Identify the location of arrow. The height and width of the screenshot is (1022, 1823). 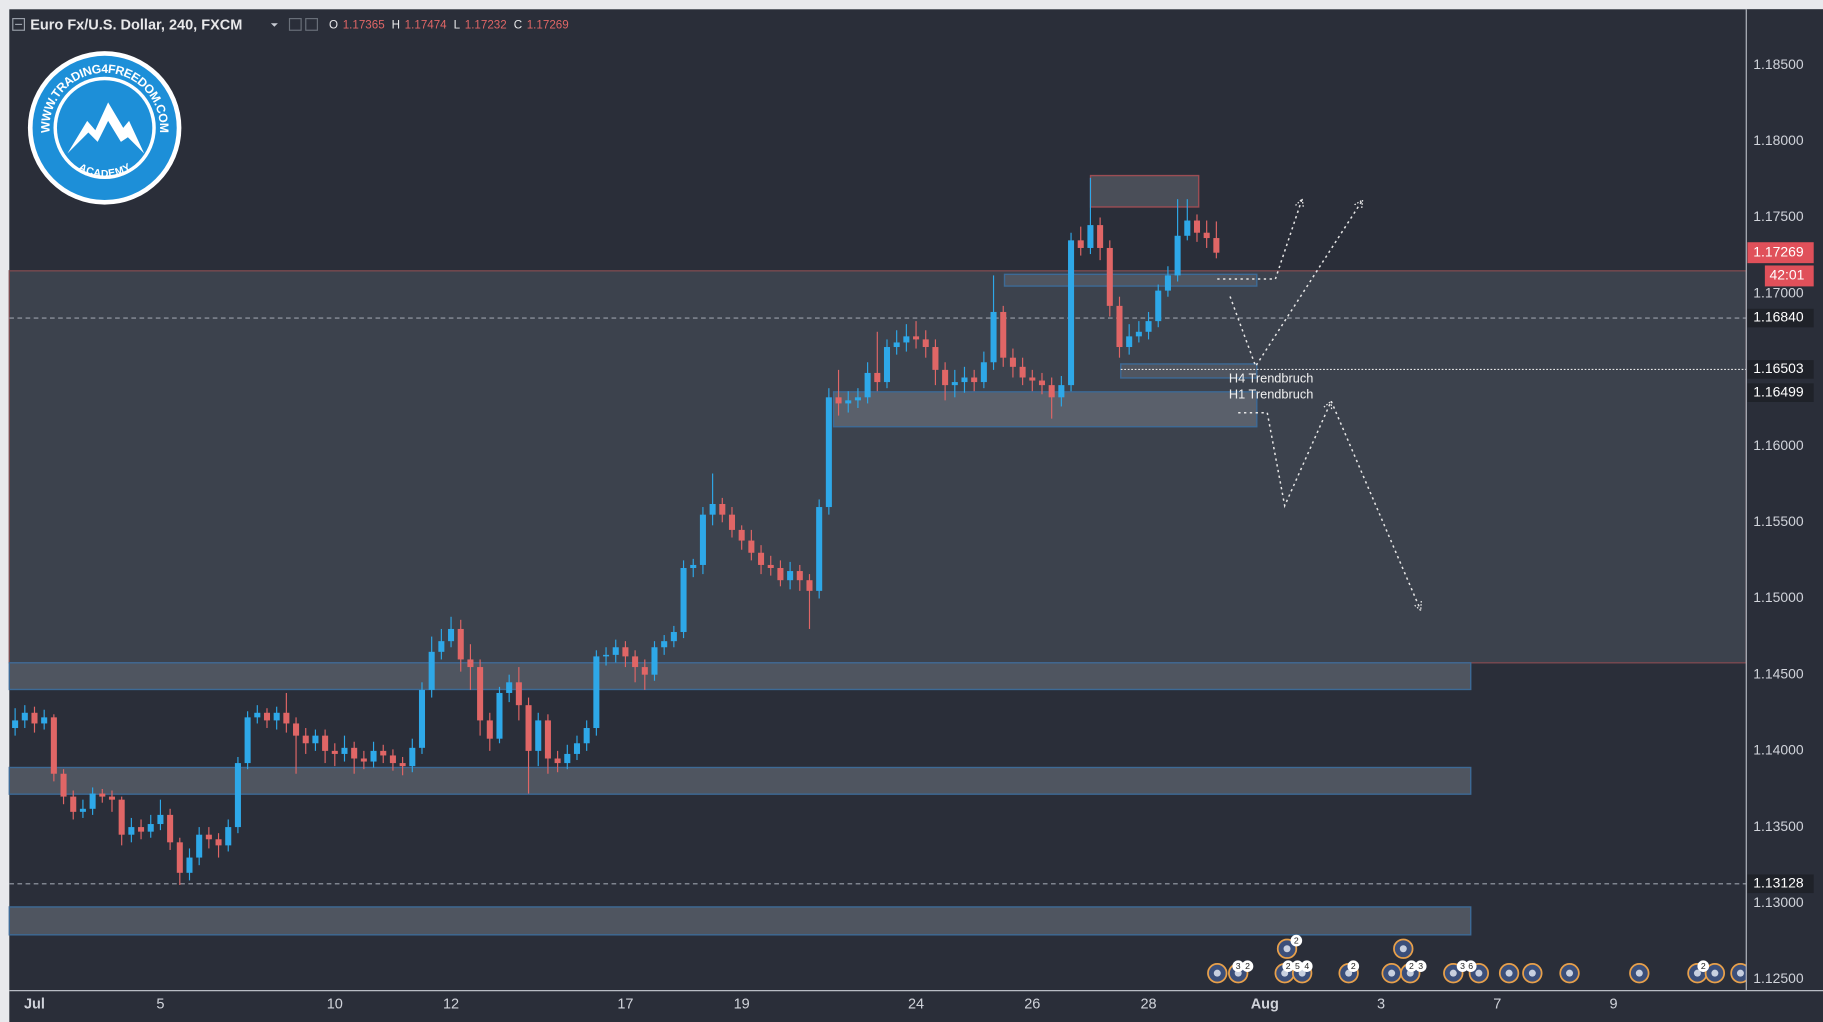
(1296, 284).